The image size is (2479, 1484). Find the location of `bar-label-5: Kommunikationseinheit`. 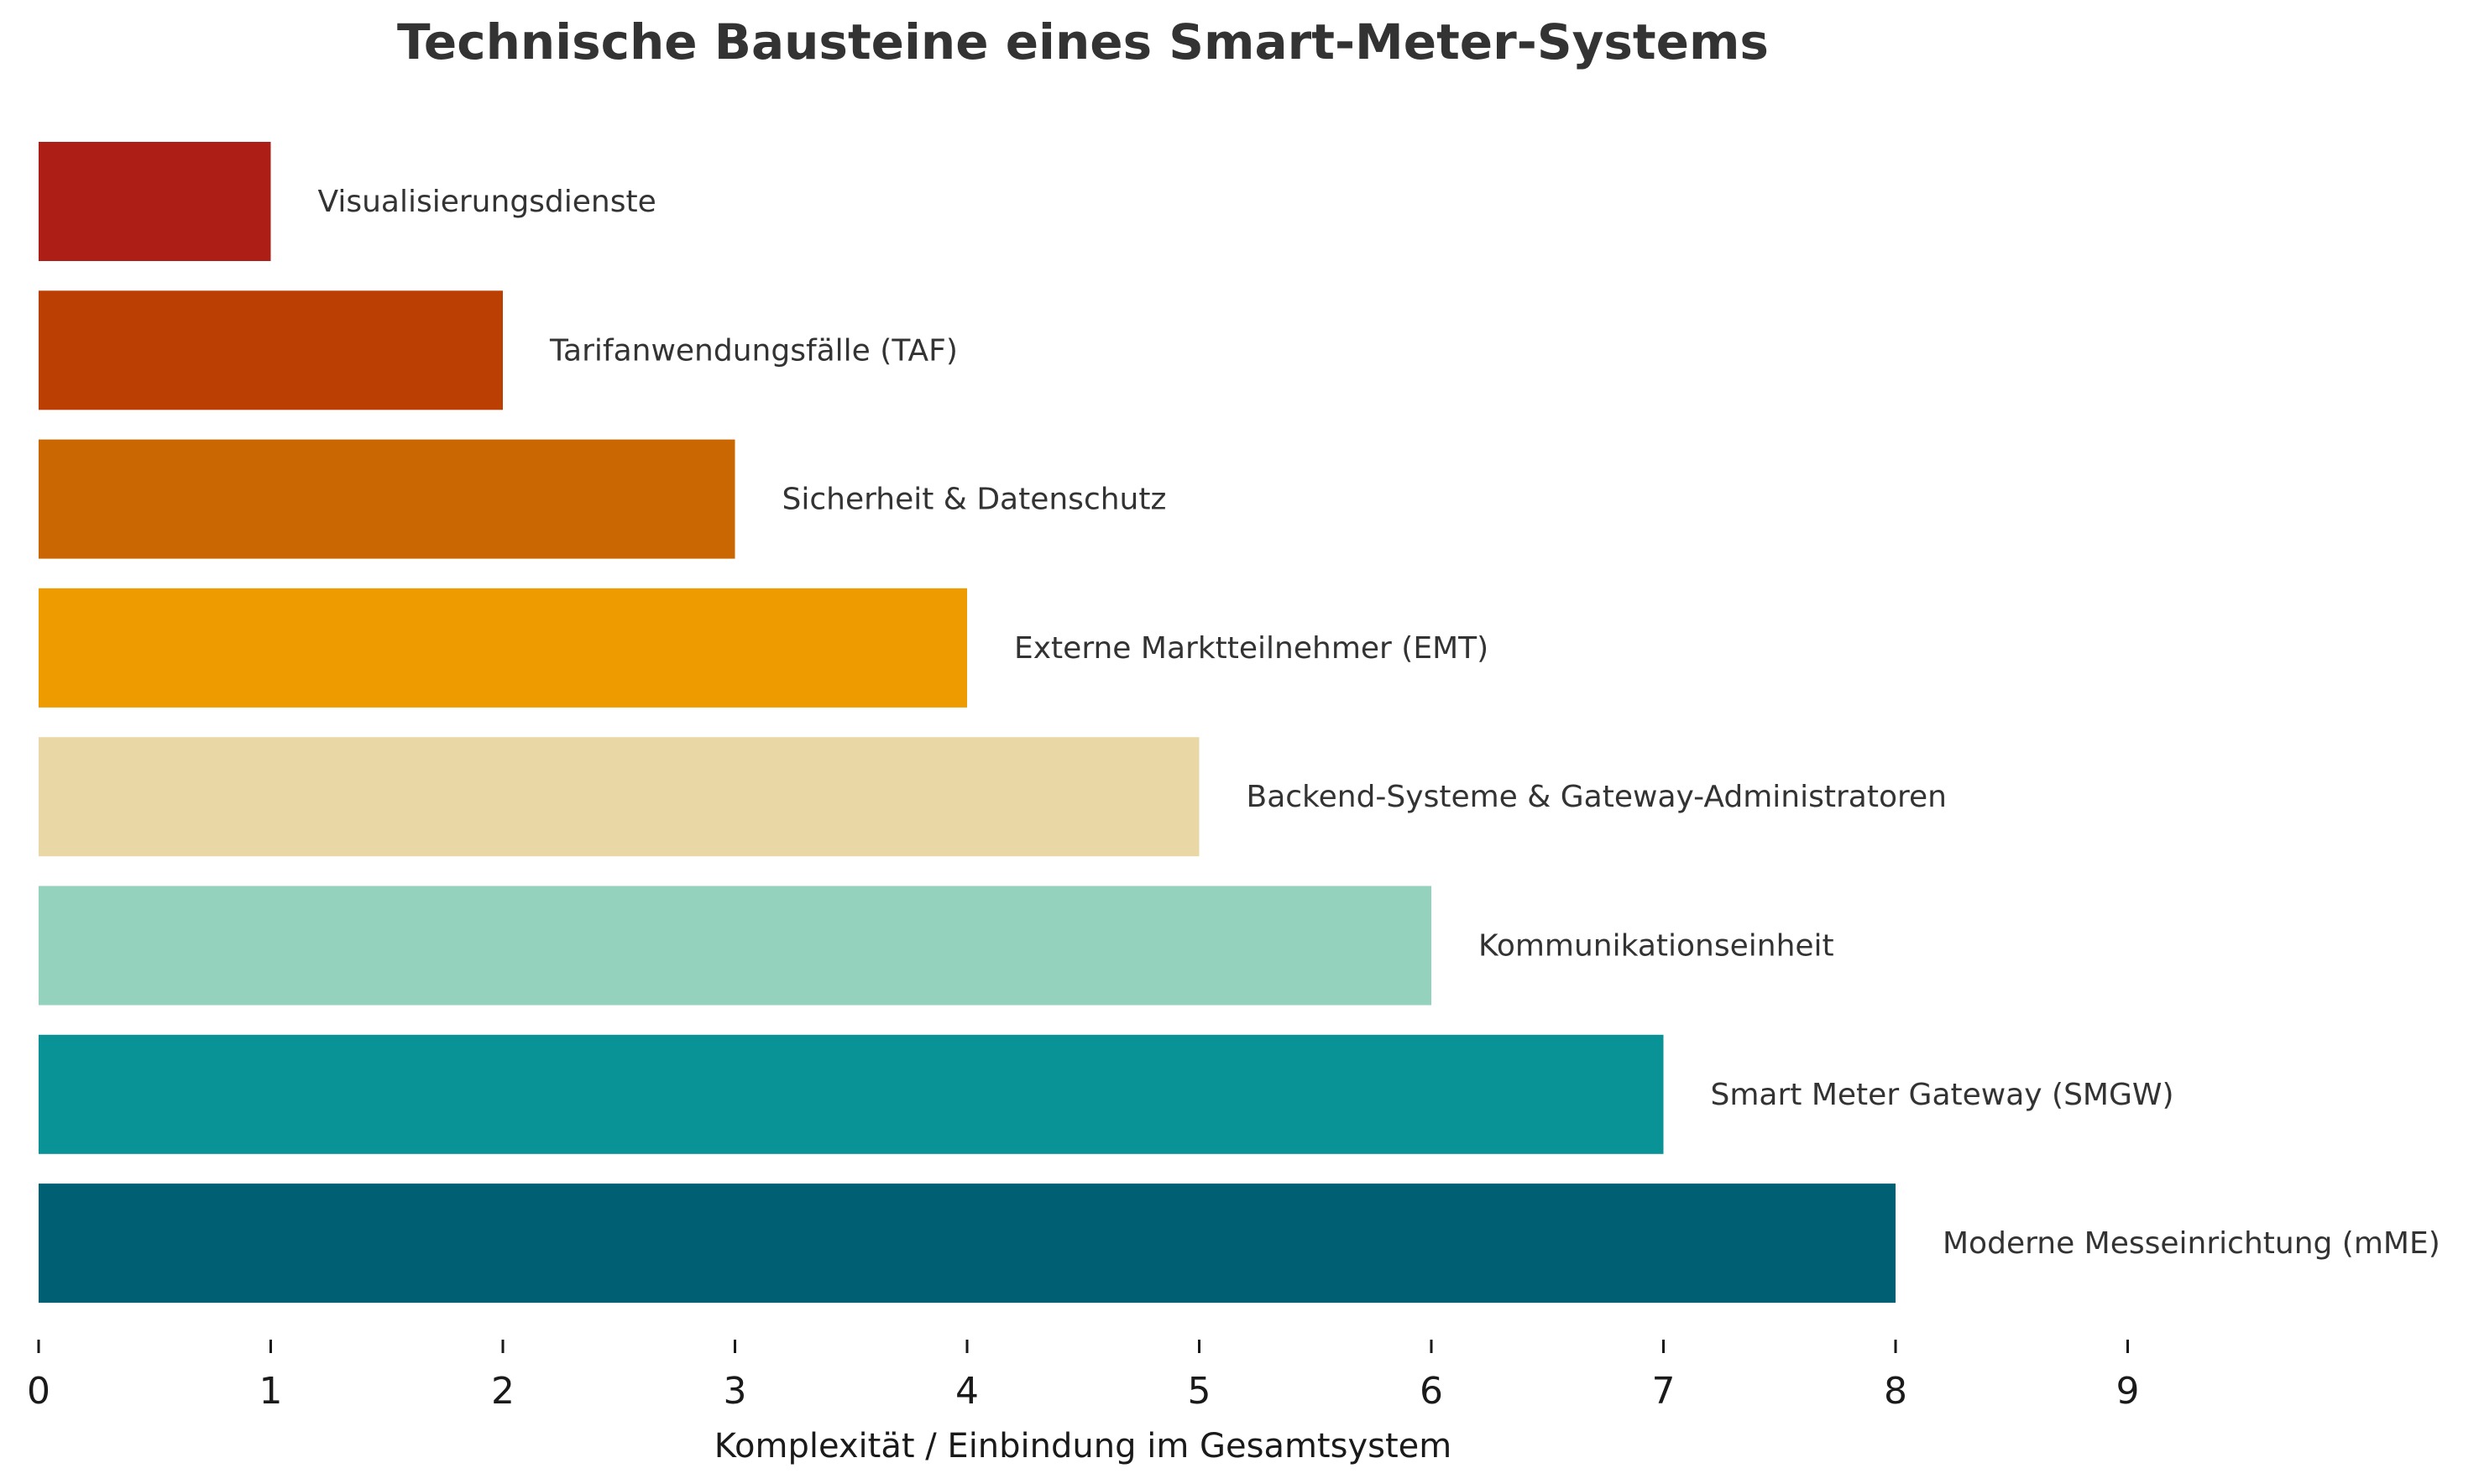

bar-label-5: Kommunikationseinheit is located at coordinates (1656, 946).